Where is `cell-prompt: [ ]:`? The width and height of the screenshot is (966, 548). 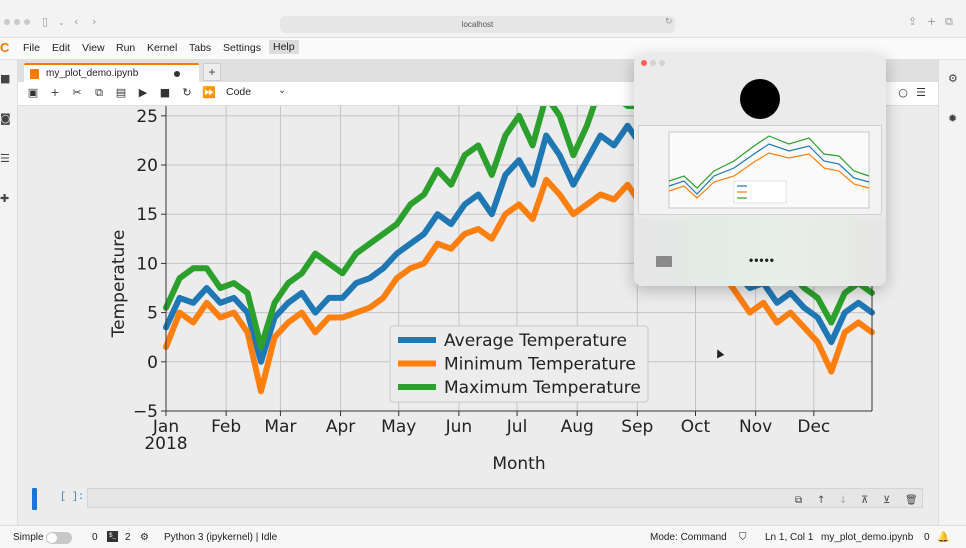 cell-prompt: [ ]: is located at coordinates (72, 497).